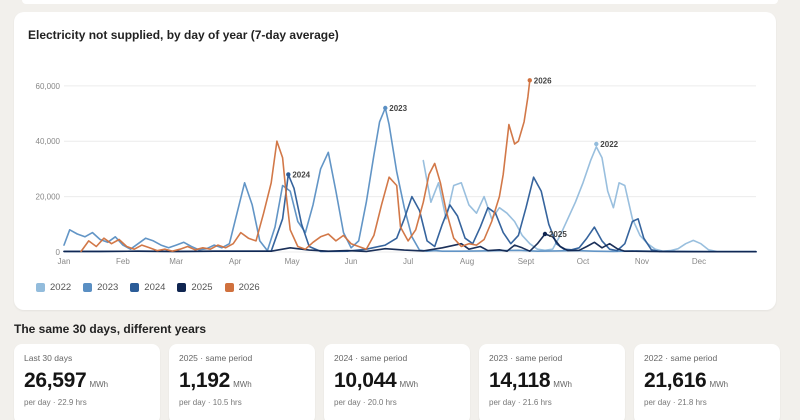 The width and height of the screenshot is (800, 420). I want to click on x-tick-label: Oct, so click(583, 261).